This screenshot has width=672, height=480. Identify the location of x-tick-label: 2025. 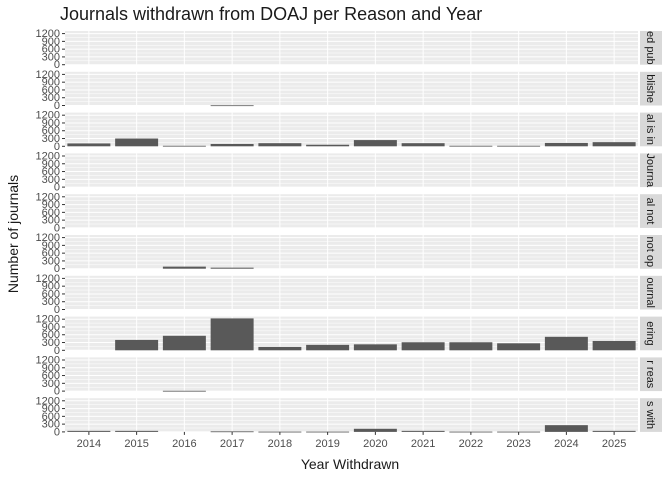
(614, 444).